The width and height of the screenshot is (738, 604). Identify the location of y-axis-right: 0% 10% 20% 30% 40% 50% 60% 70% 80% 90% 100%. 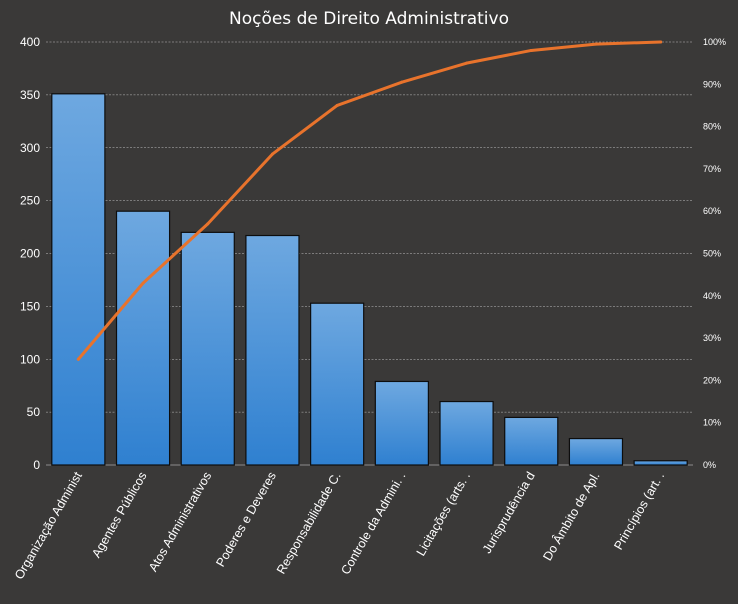
(714, 253).